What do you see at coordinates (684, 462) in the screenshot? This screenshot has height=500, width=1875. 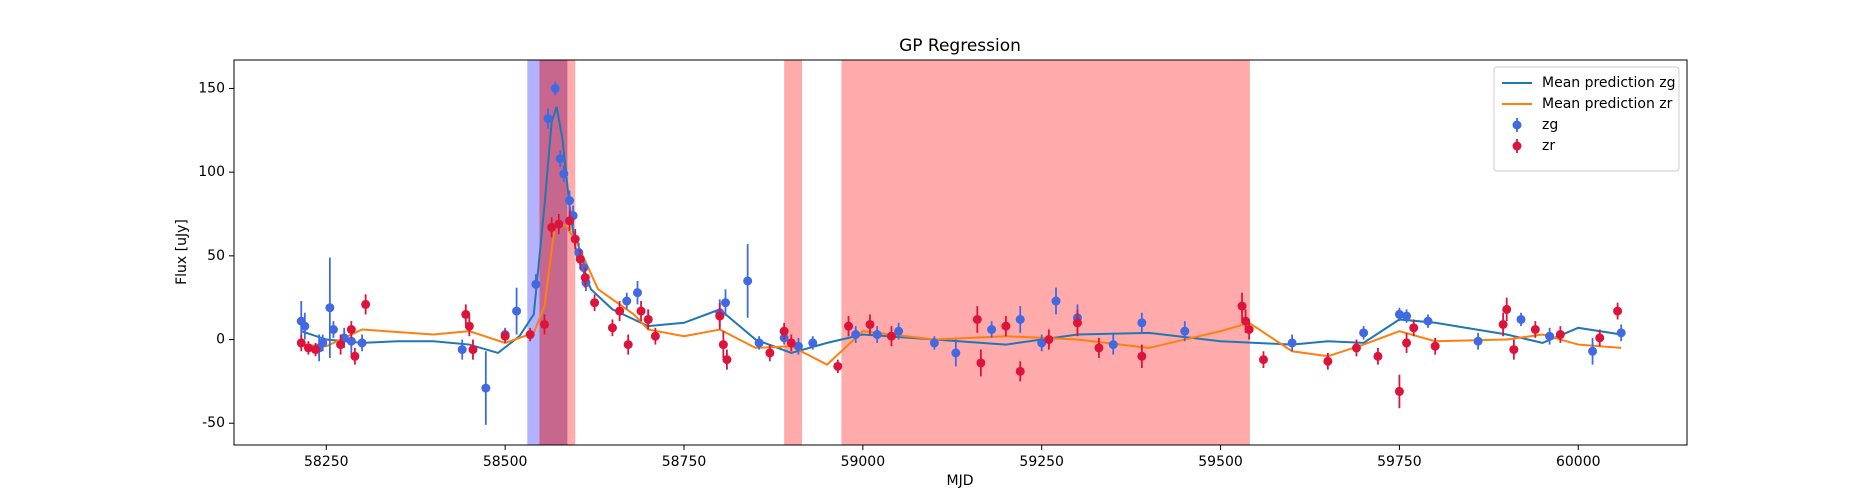 I see `x-tick-label: 58750` at bounding box center [684, 462].